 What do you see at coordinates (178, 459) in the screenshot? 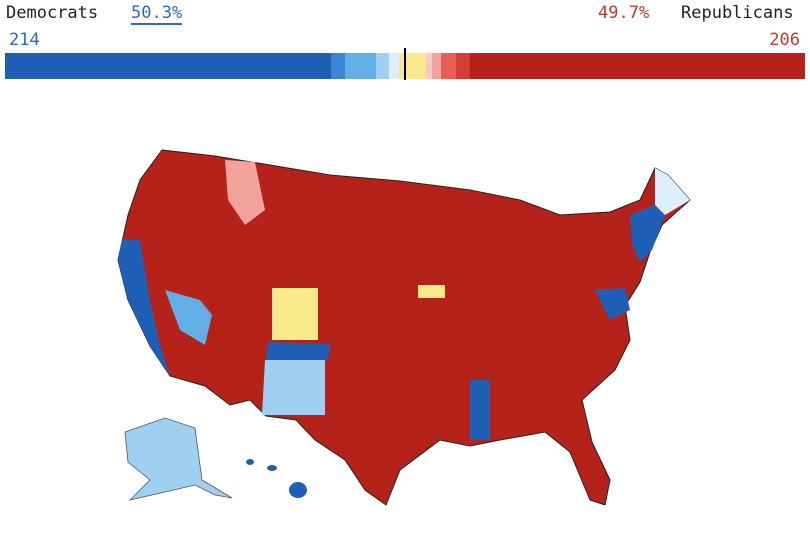
I see `alaska` at bounding box center [178, 459].